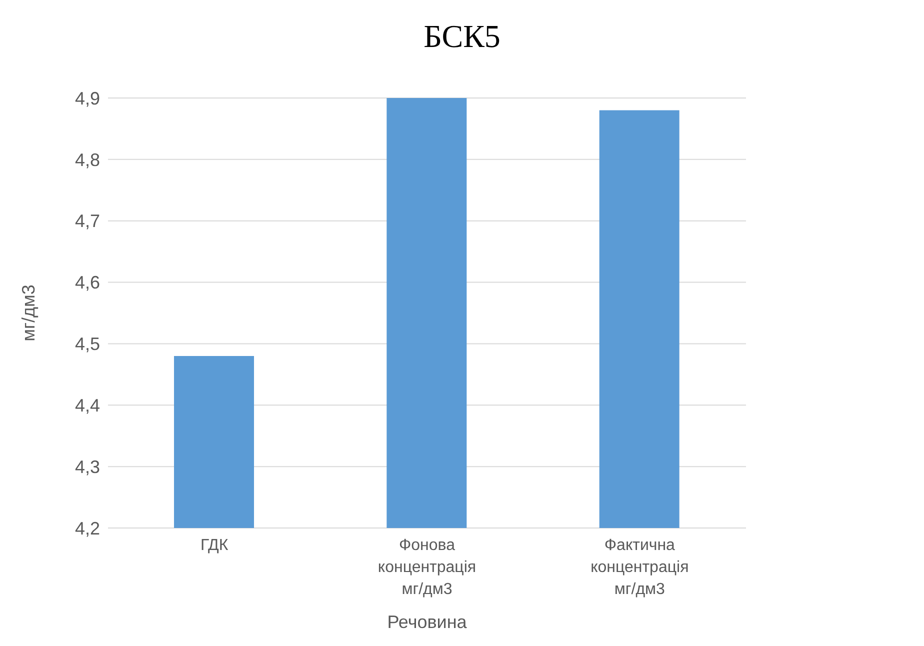  What do you see at coordinates (87, 160) in the screenshot?
I see `y-tick-label: 4,8` at bounding box center [87, 160].